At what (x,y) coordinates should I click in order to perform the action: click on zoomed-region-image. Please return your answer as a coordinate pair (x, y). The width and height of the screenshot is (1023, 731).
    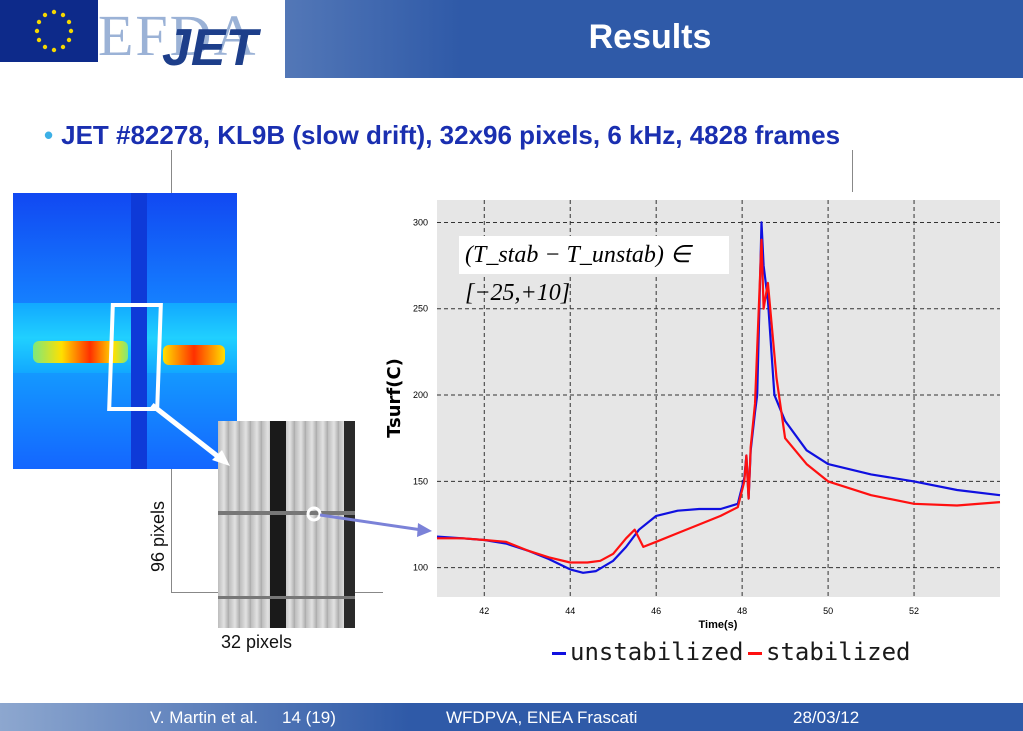
    Looking at the image, I should click on (286, 524).